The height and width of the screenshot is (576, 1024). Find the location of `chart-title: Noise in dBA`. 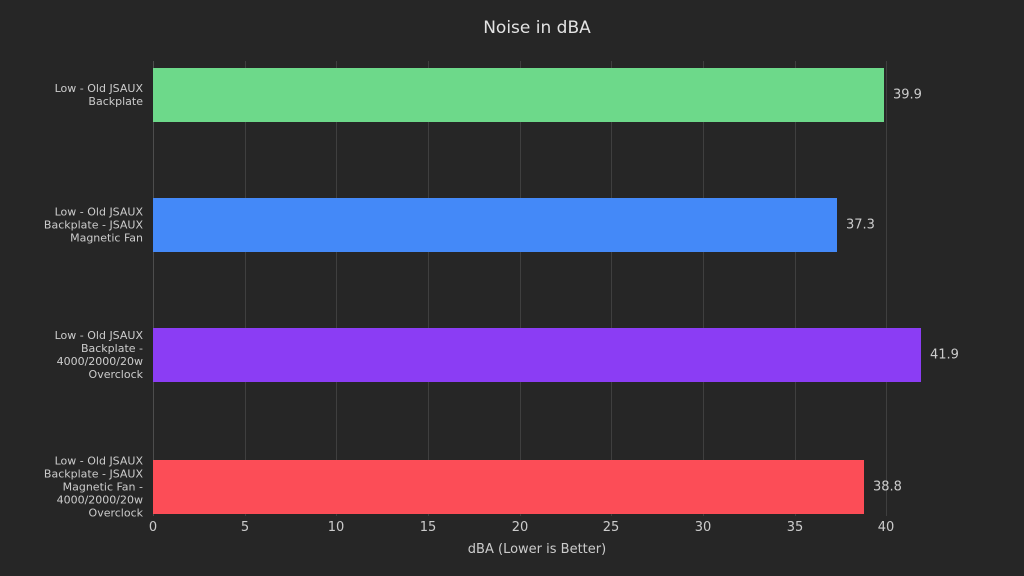

chart-title: Noise in dBA is located at coordinates (537, 28).